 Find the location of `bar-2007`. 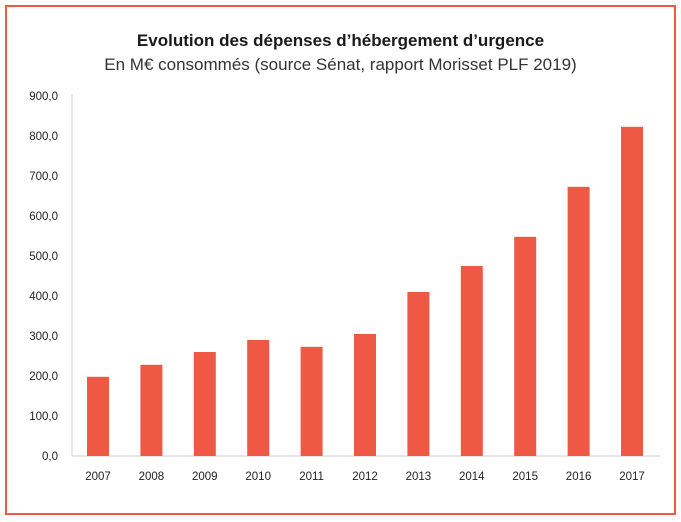

bar-2007 is located at coordinates (98, 416).